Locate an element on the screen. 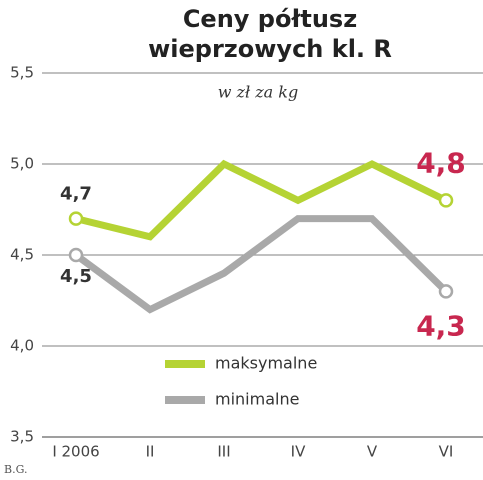 Image resolution: width=483 pixels, height=480 pixels. x-tick-label: VI is located at coordinates (446, 452).